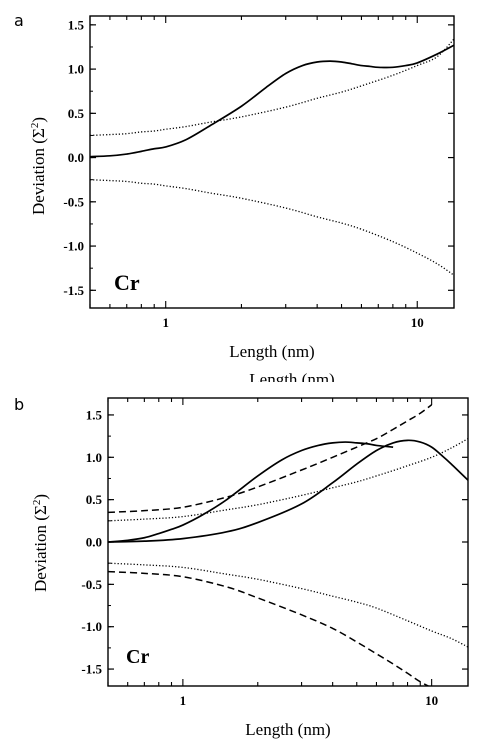  I want to click on overlap-caption-text: Length (nm), so click(291, 379).